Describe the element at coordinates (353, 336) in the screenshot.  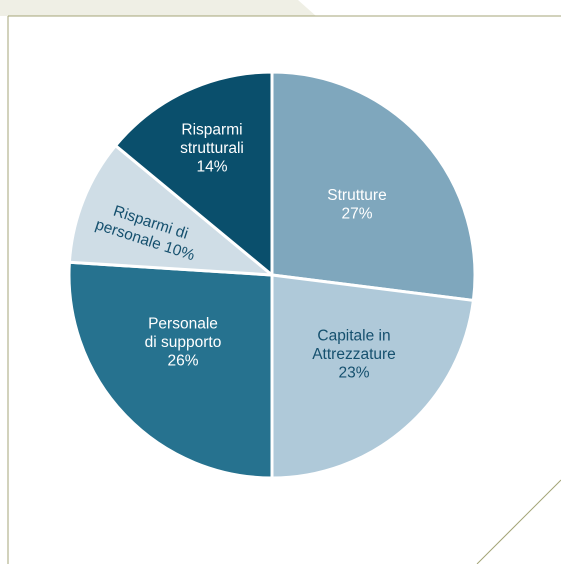
I see `pie-label-line: Capitale in` at that location.